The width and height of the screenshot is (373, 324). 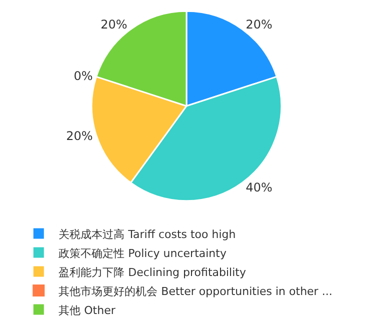 I want to click on legend-label: 关税成本过高 Tariff costs too high, so click(x=147, y=234).